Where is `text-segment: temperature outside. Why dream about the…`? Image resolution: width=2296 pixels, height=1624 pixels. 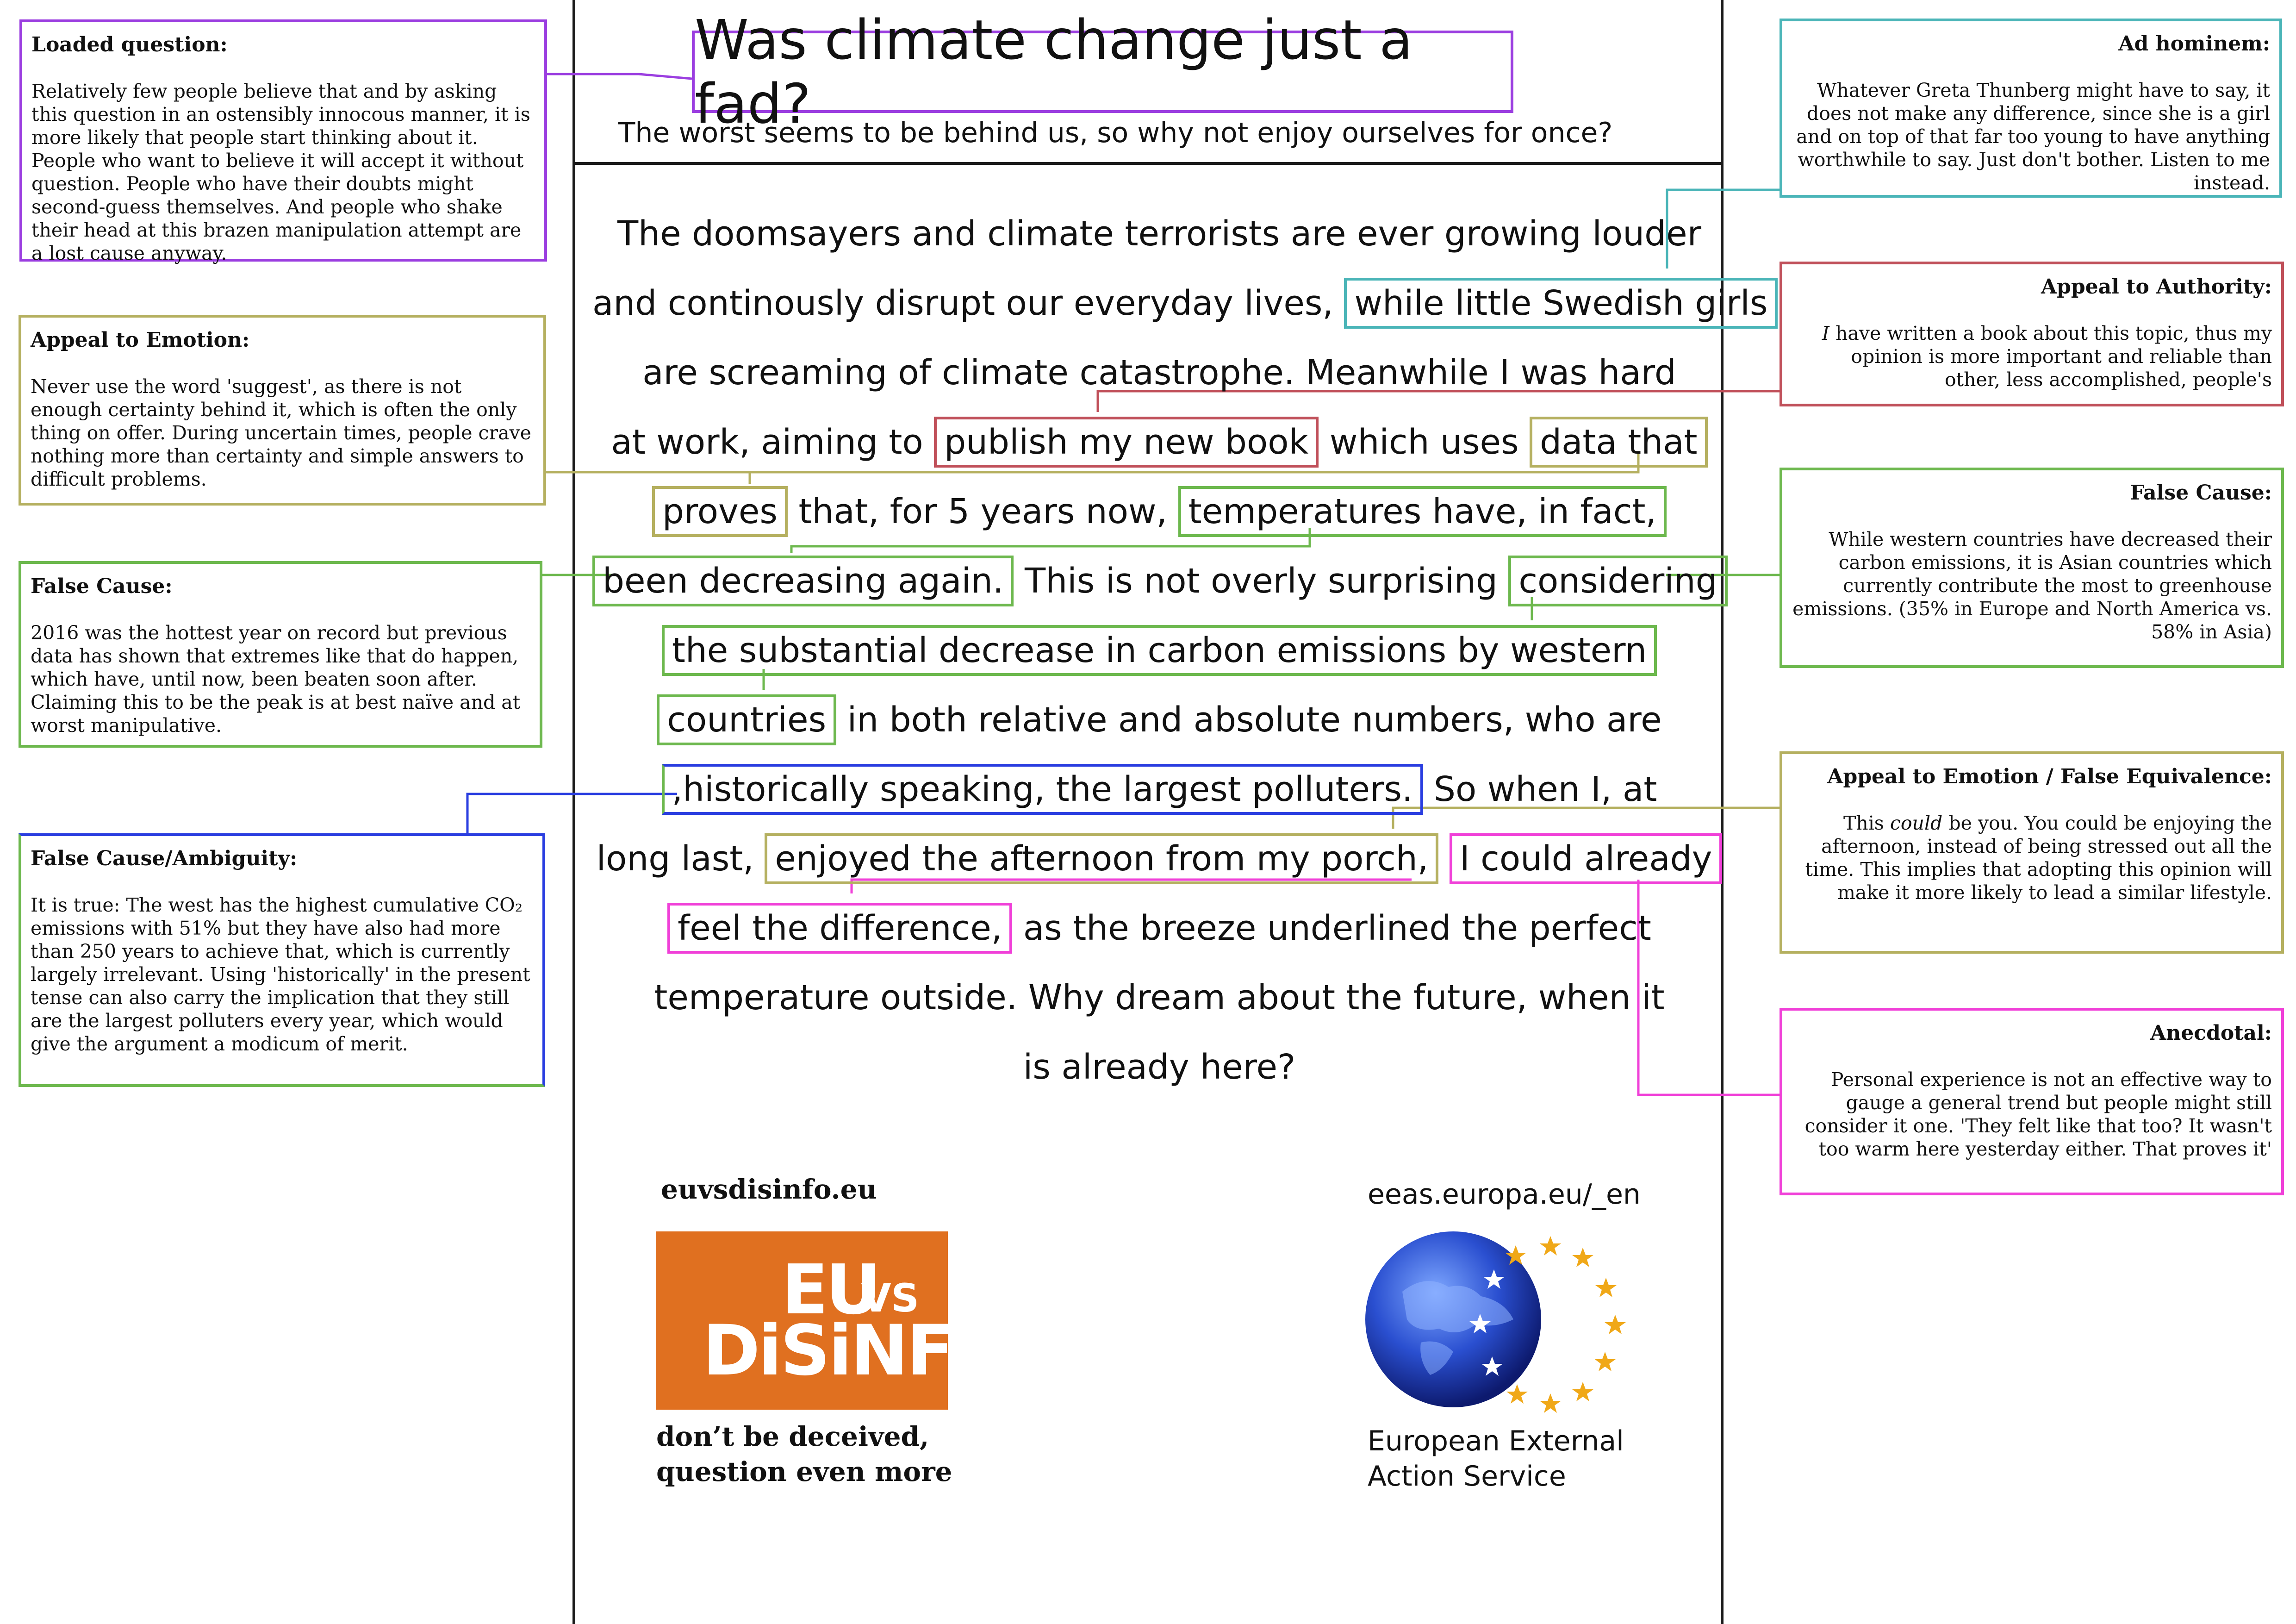 text-segment: temperature outside. Why dream about the… is located at coordinates (1159, 998).